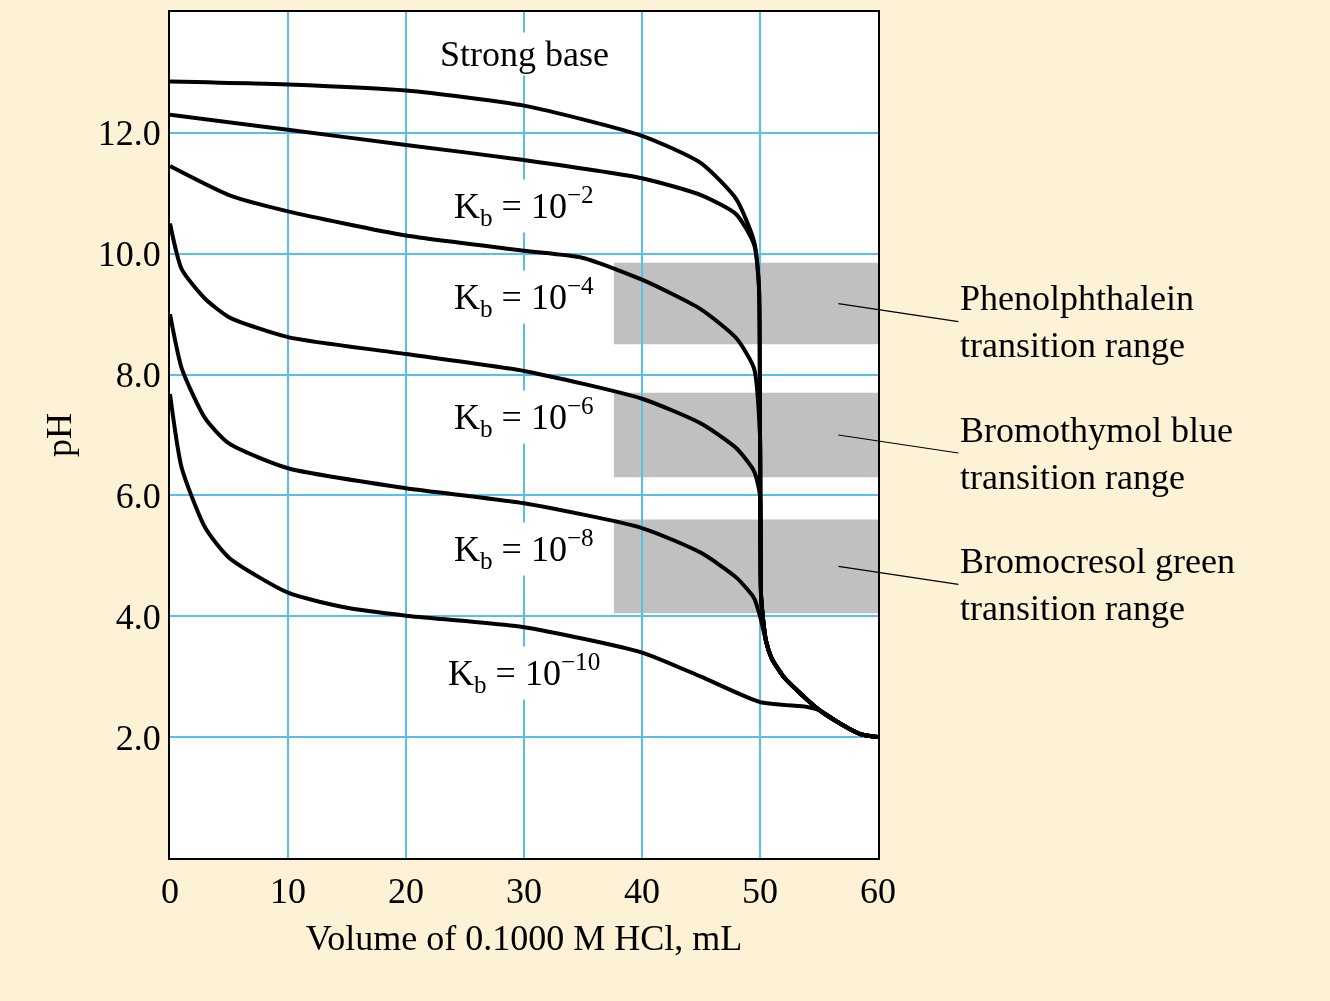 The width and height of the screenshot is (1330, 1001). What do you see at coordinates (138, 375) in the screenshot?
I see `y-tick-label: 8.0` at bounding box center [138, 375].